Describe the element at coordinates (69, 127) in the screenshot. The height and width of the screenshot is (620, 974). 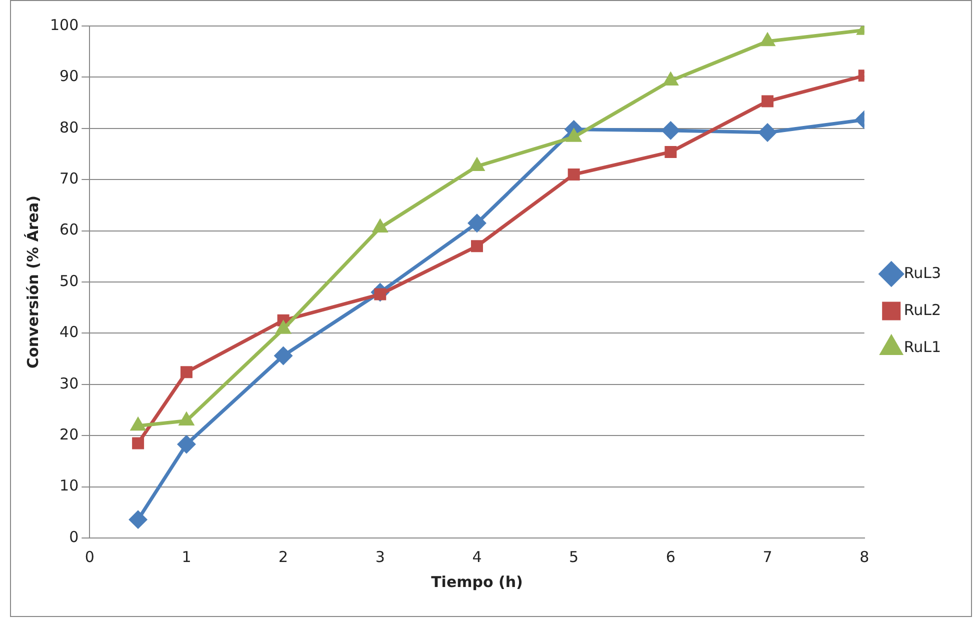
I see `y-tick-label: 80` at that location.